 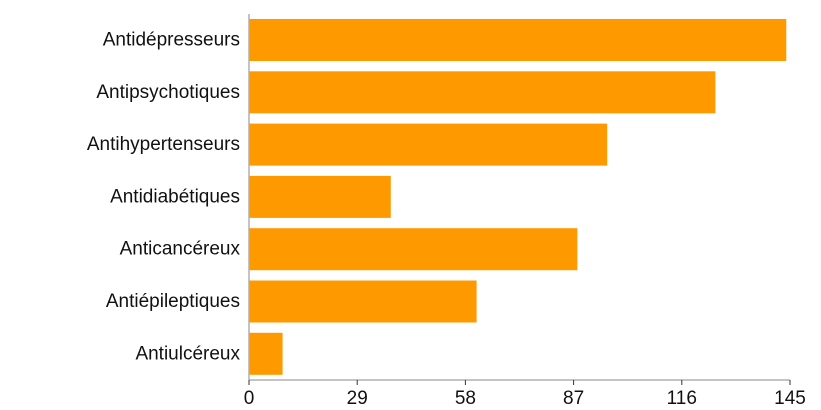 What do you see at coordinates (163, 144) in the screenshot?
I see `category-label: Antihypertenseurs` at bounding box center [163, 144].